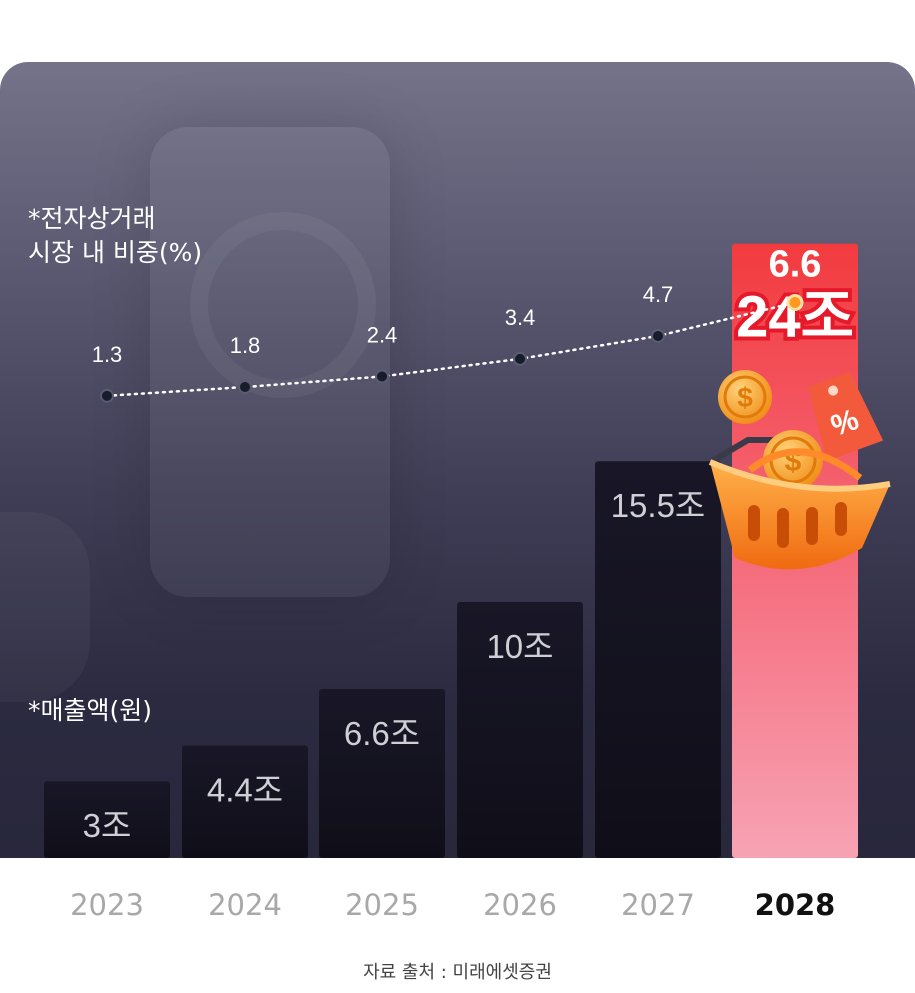 The height and width of the screenshot is (993, 915). Describe the element at coordinates (382, 905) in the screenshot. I see `x-tick-label-2025: 2025` at that location.